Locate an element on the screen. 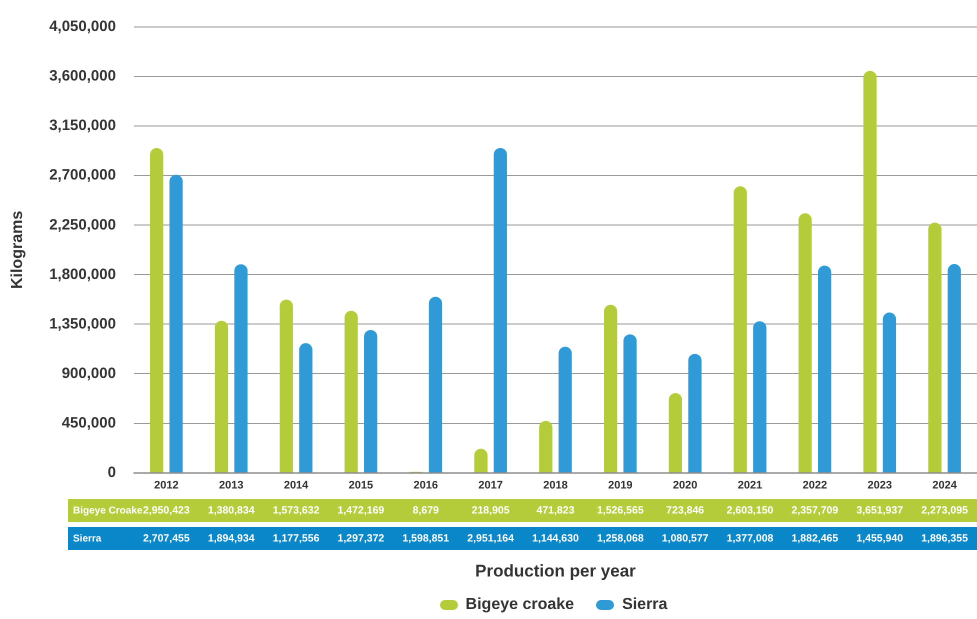 The height and width of the screenshot is (619, 977). data-label: 1,573,632 is located at coordinates (296, 510).